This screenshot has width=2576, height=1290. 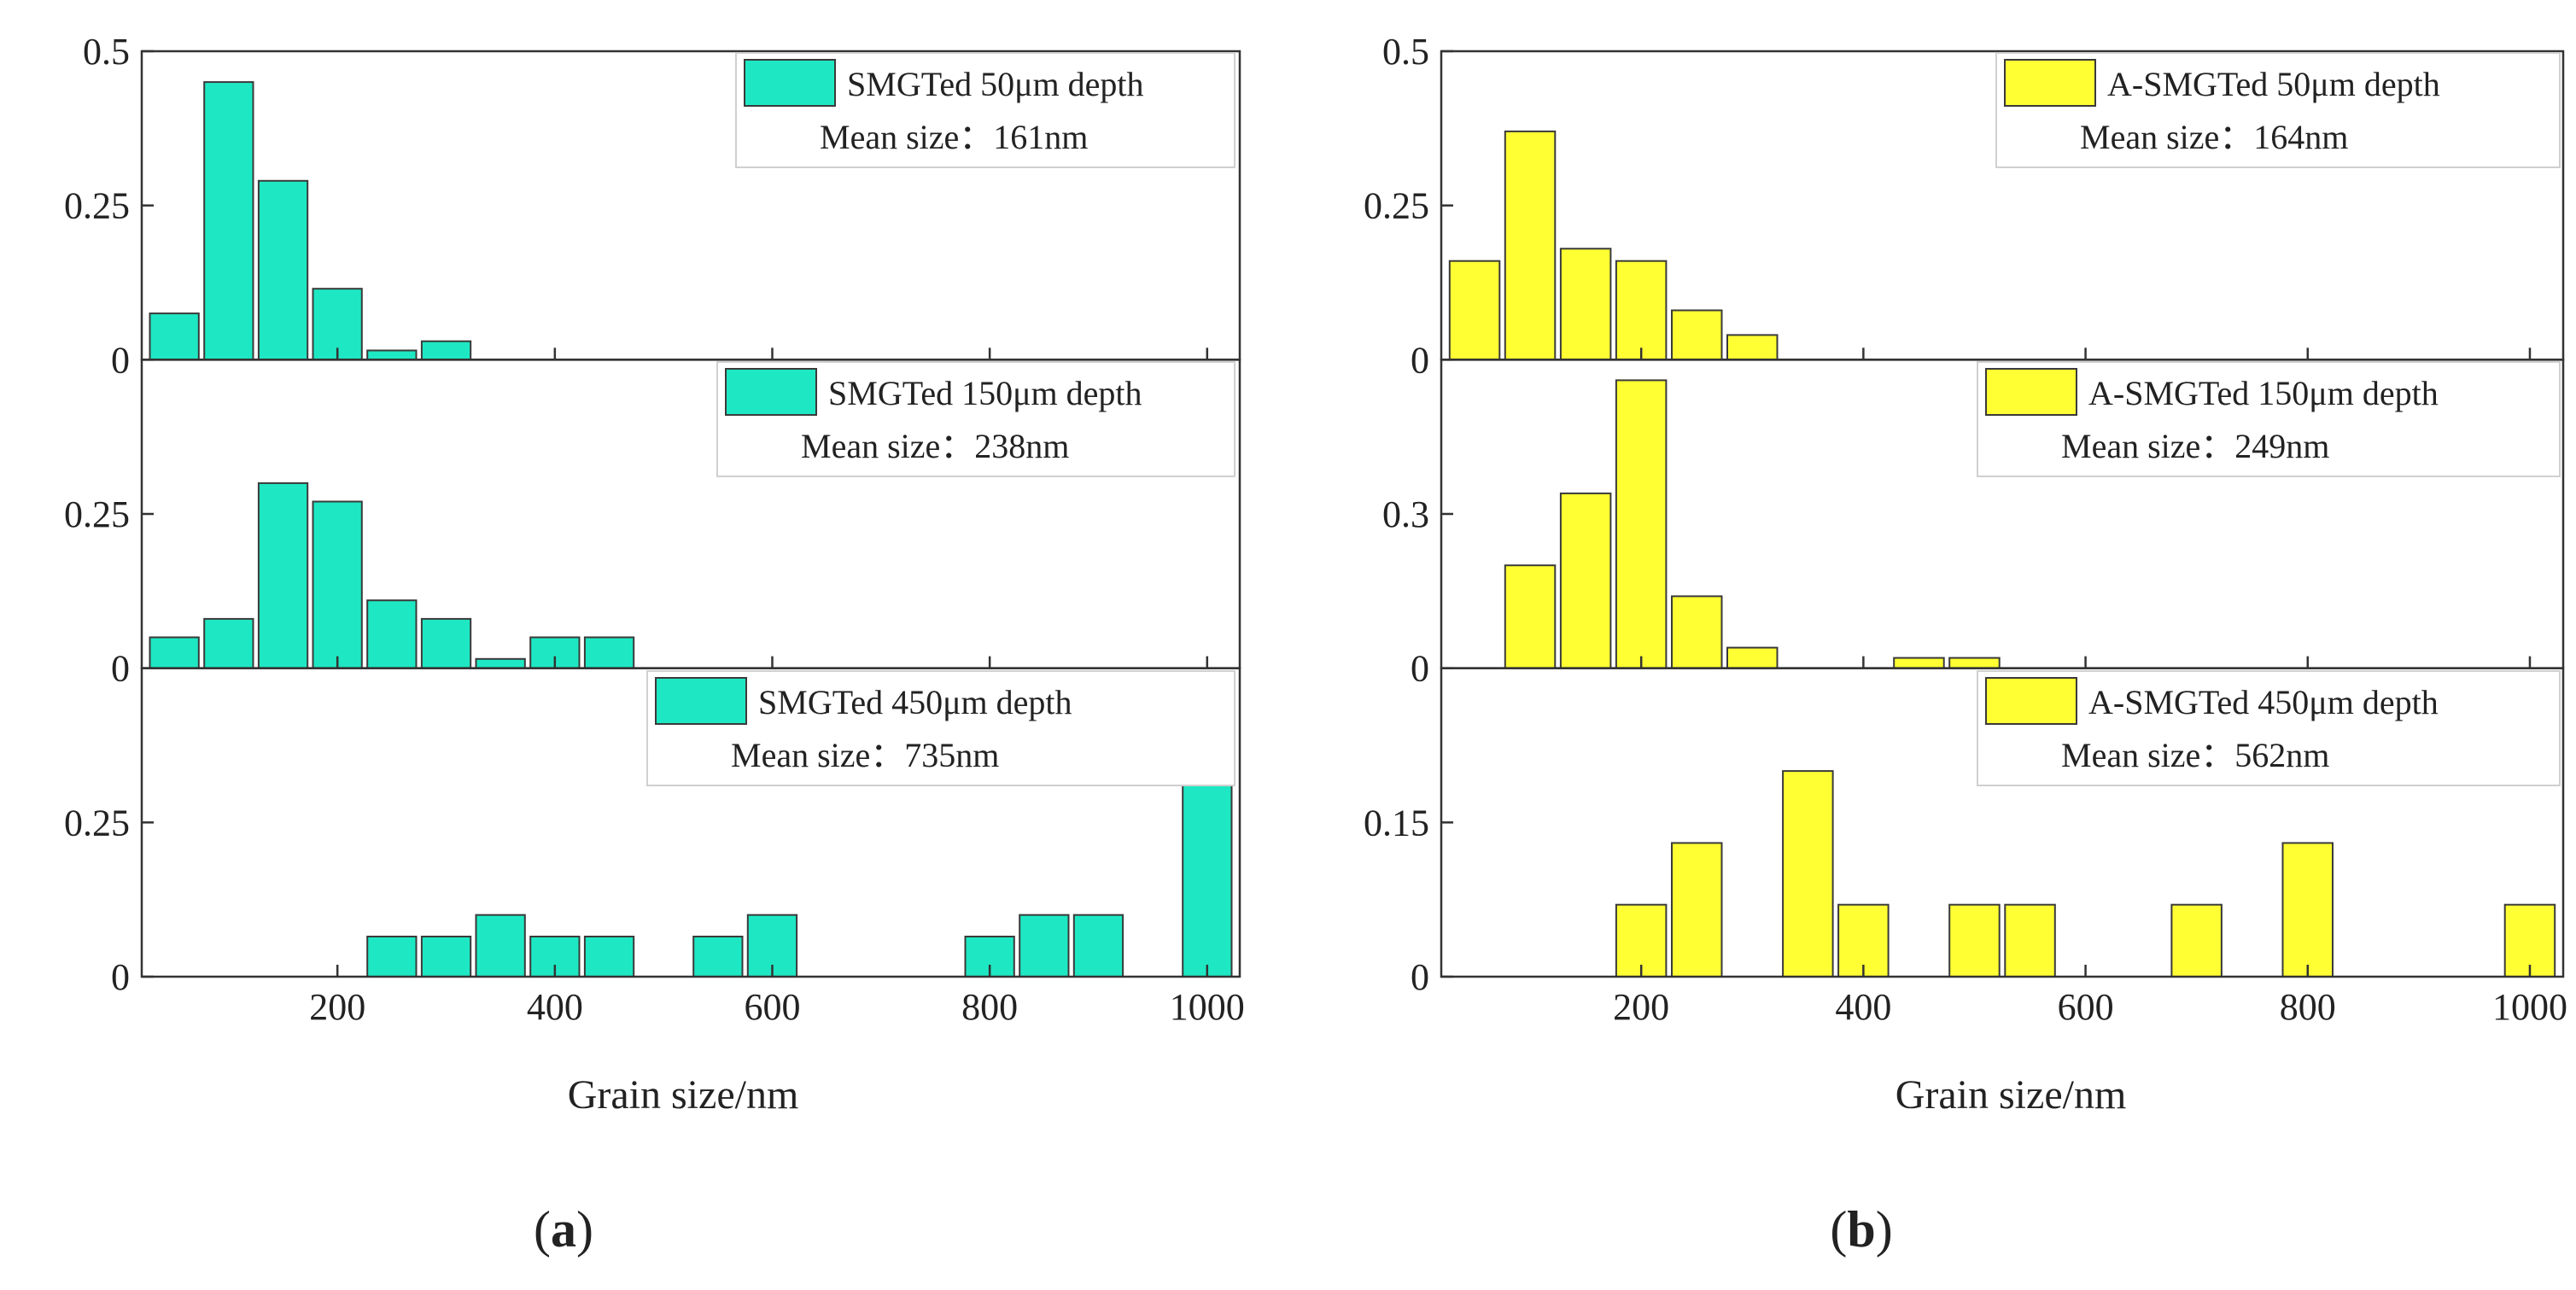 What do you see at coordinates (563, 1229) in the screenshot?
I see `panel-a-tag: (a)` at bounding box center [563, 1229].